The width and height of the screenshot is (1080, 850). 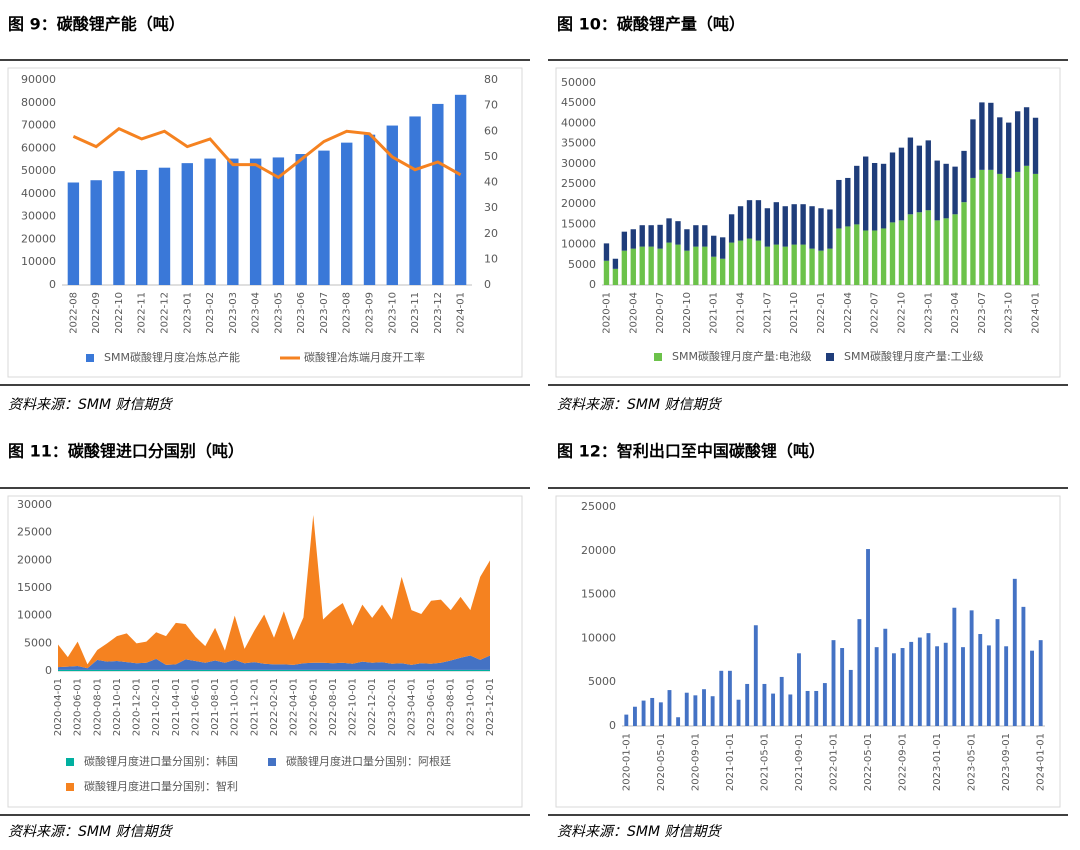 I want to click on x-tick-label: 2023-10, so click(x=392, y=313).